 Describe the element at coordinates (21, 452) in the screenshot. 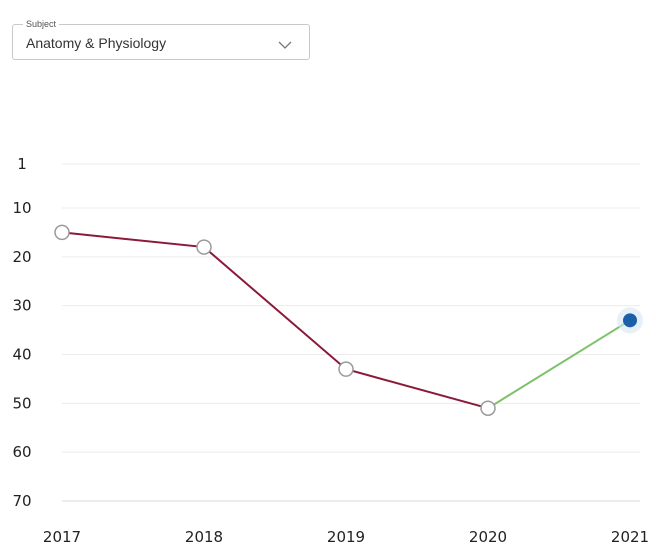

I see `y-tick-label: 60` at that location.